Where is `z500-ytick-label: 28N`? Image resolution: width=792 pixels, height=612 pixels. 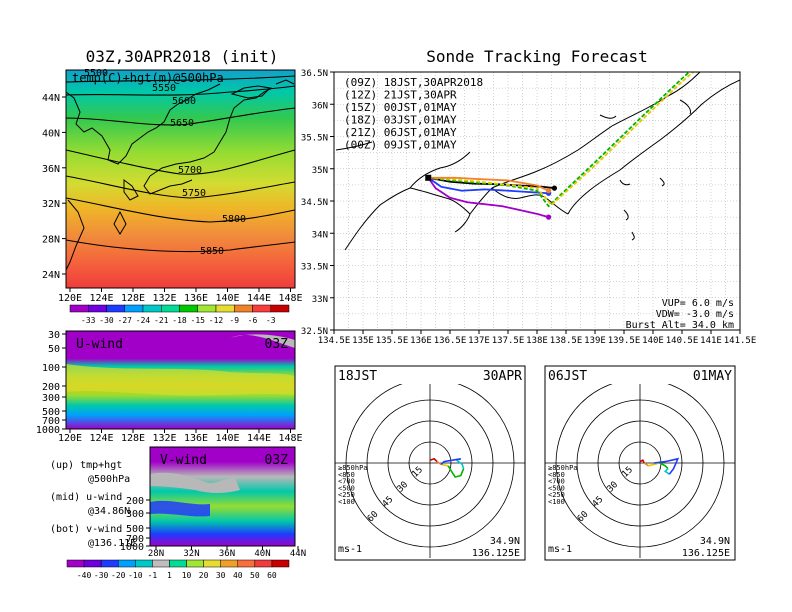 z500-ytick-label: 28N is located at coordinates (51, 240).